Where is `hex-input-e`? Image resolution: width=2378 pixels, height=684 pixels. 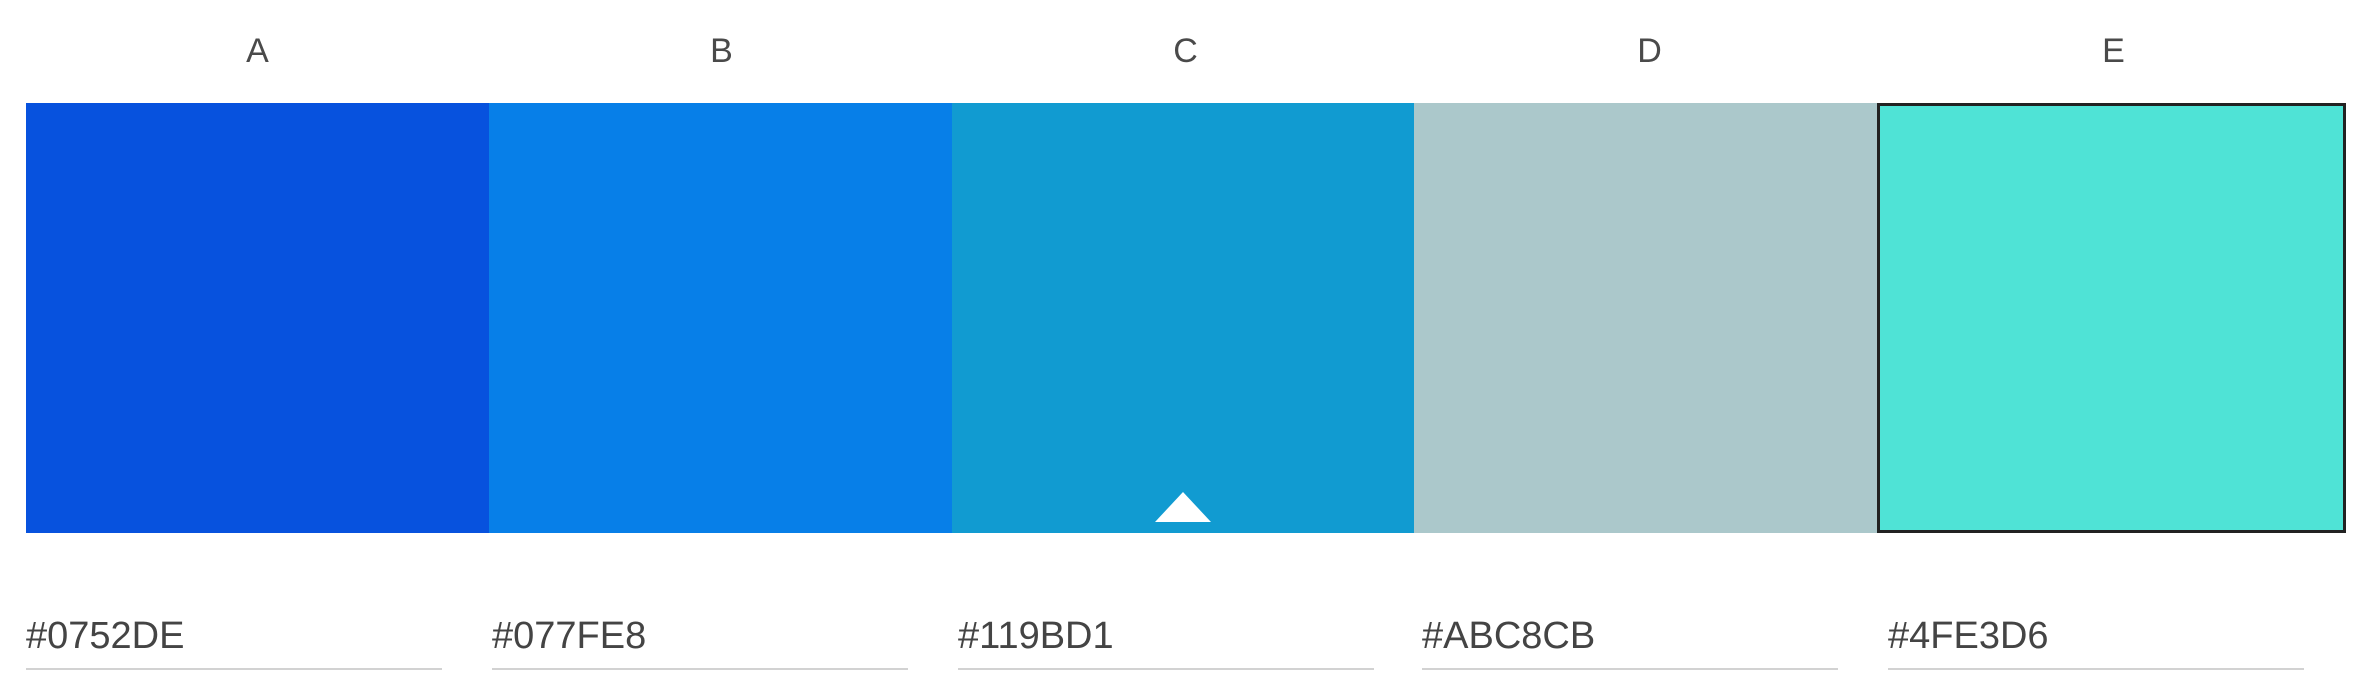
hex-input-e is located at coordinates (2096, 639).